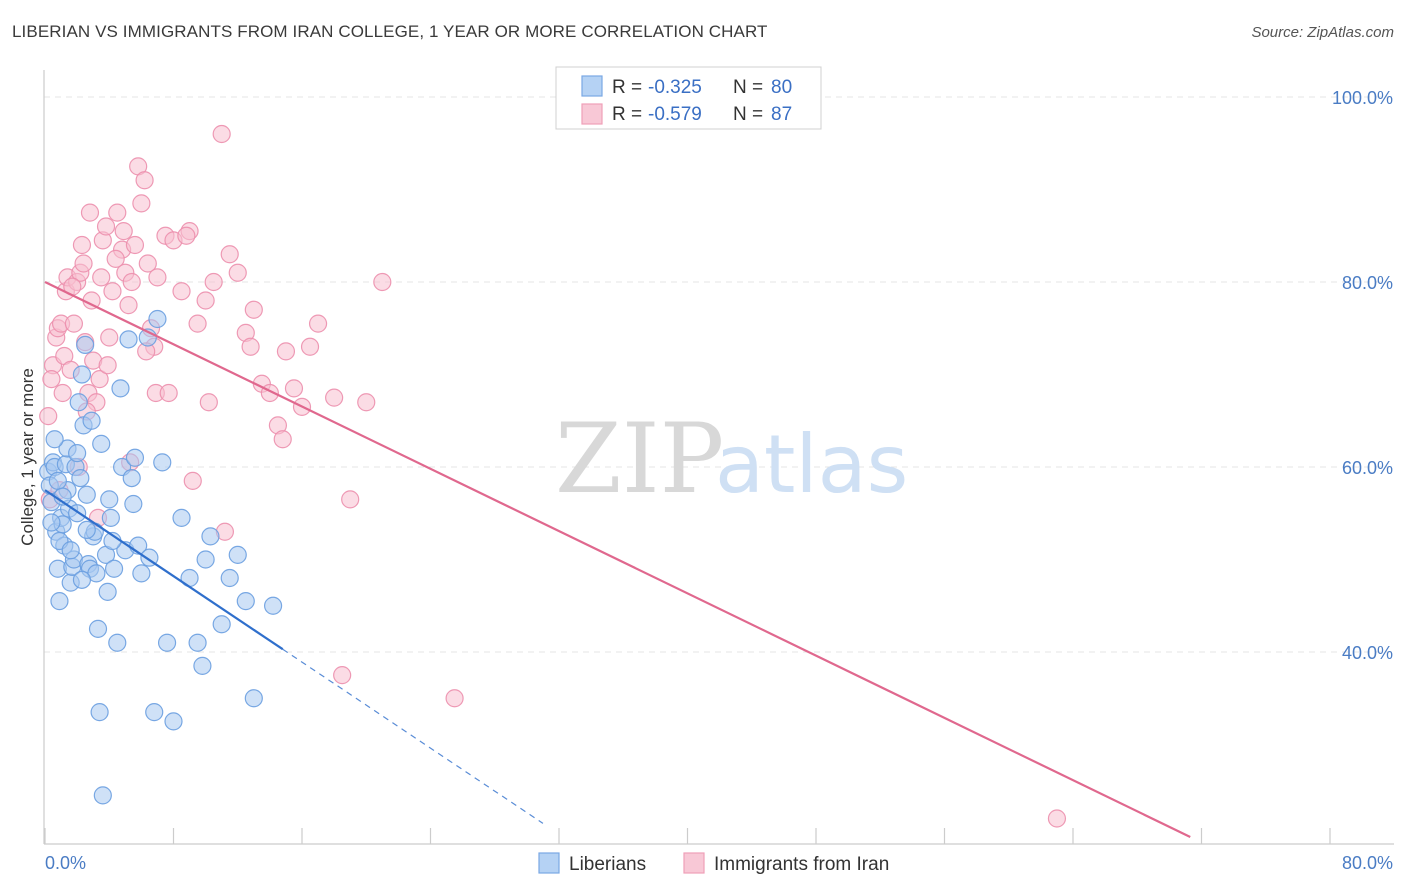 The image size is (1406, 892). What do you see at coordinates (675, 87) in the screenshot?
I see `legend-r-value-1: -0.325` at bounding box center [675, 87].